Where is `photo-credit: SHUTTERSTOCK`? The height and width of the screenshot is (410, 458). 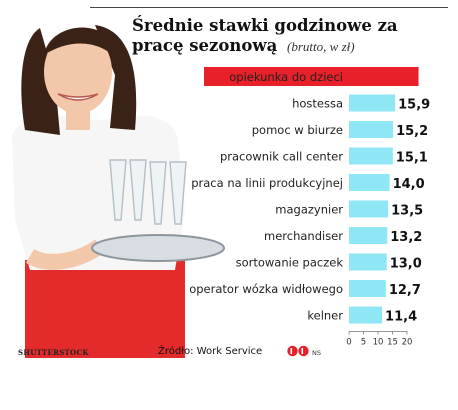 photo-credit: SHUTTERSTOCK is located at coordinates (53, 352).